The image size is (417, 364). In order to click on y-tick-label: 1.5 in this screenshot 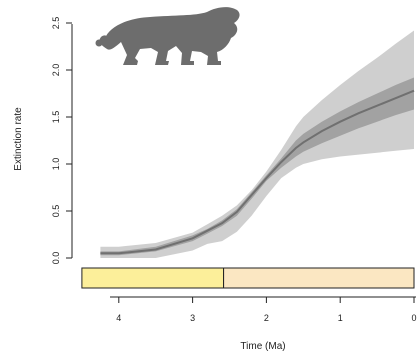, I will do `click(56, 117)`.